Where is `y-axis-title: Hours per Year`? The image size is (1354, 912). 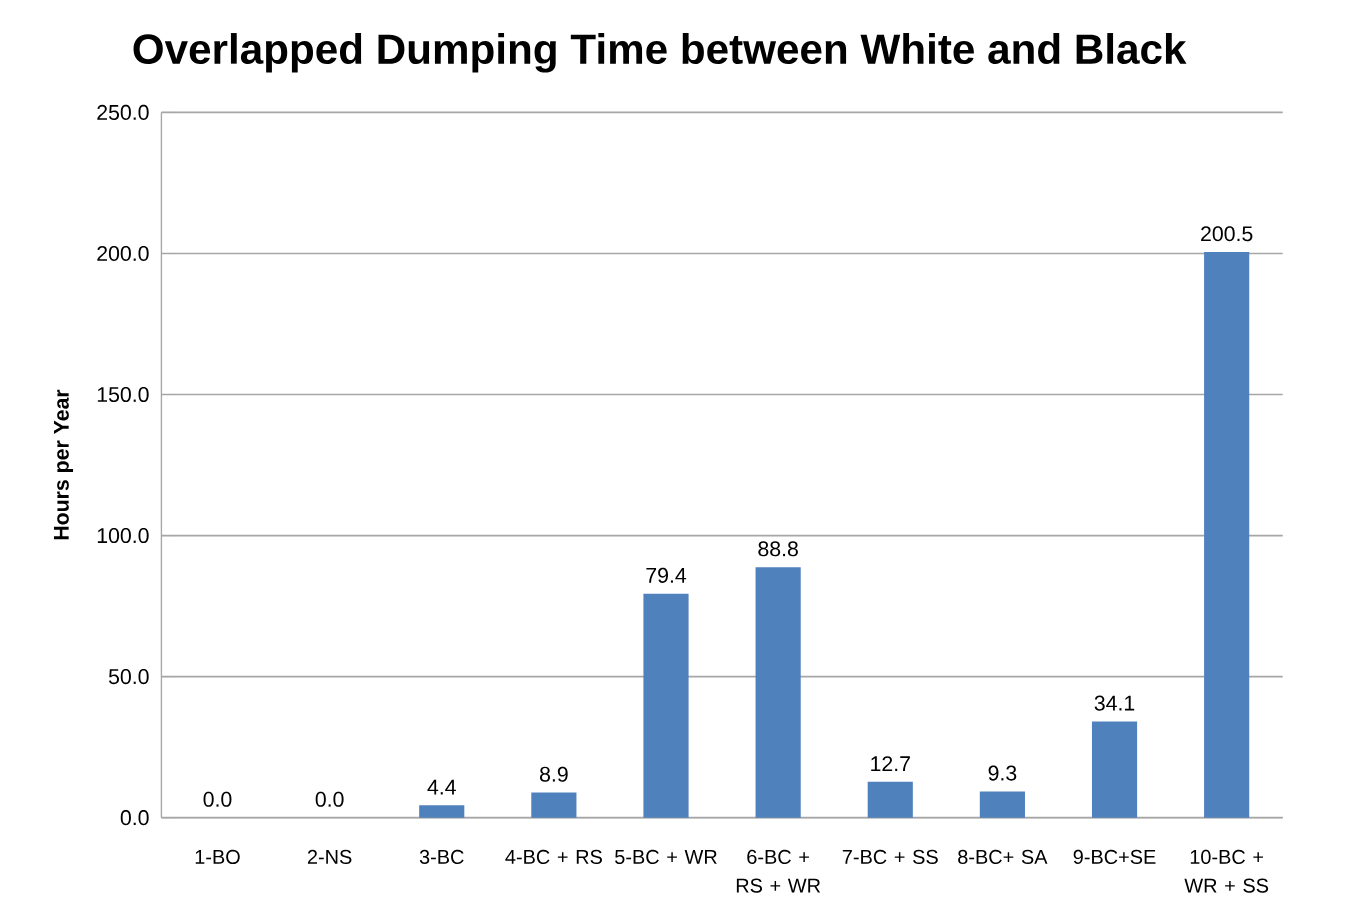 y-axis-title: Hours per Year is located at coordinates (63, 464).